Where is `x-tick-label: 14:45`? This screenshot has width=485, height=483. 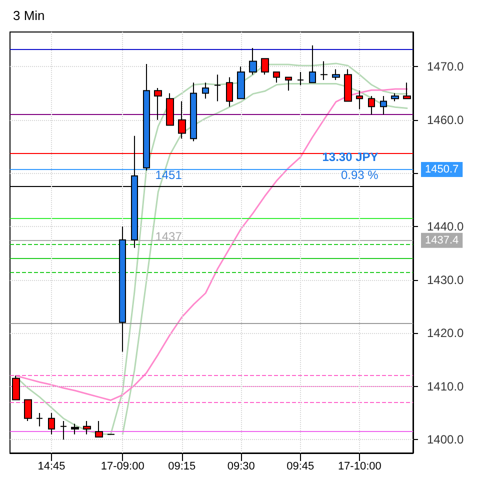 x-tick-label: 14:45 is located at coordinates (52, 466).